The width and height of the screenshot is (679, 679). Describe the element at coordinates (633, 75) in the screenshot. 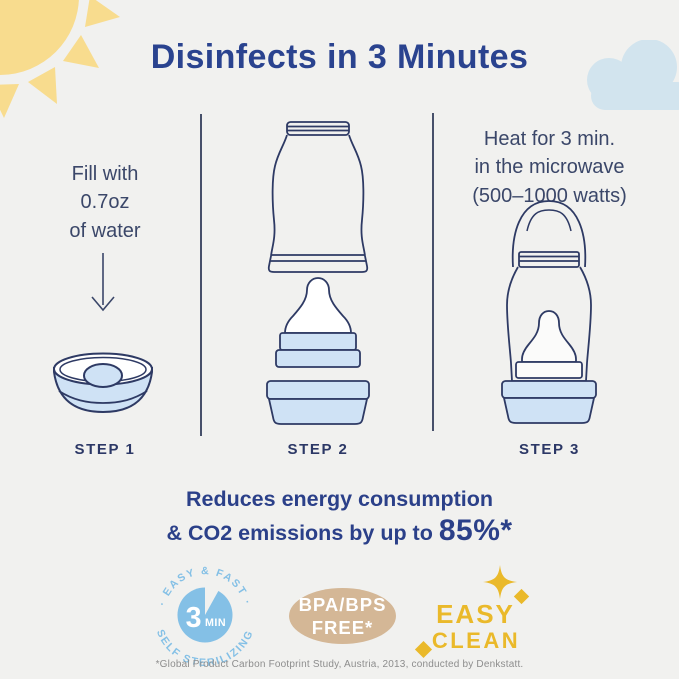

I see `cloud-icon` at that location.